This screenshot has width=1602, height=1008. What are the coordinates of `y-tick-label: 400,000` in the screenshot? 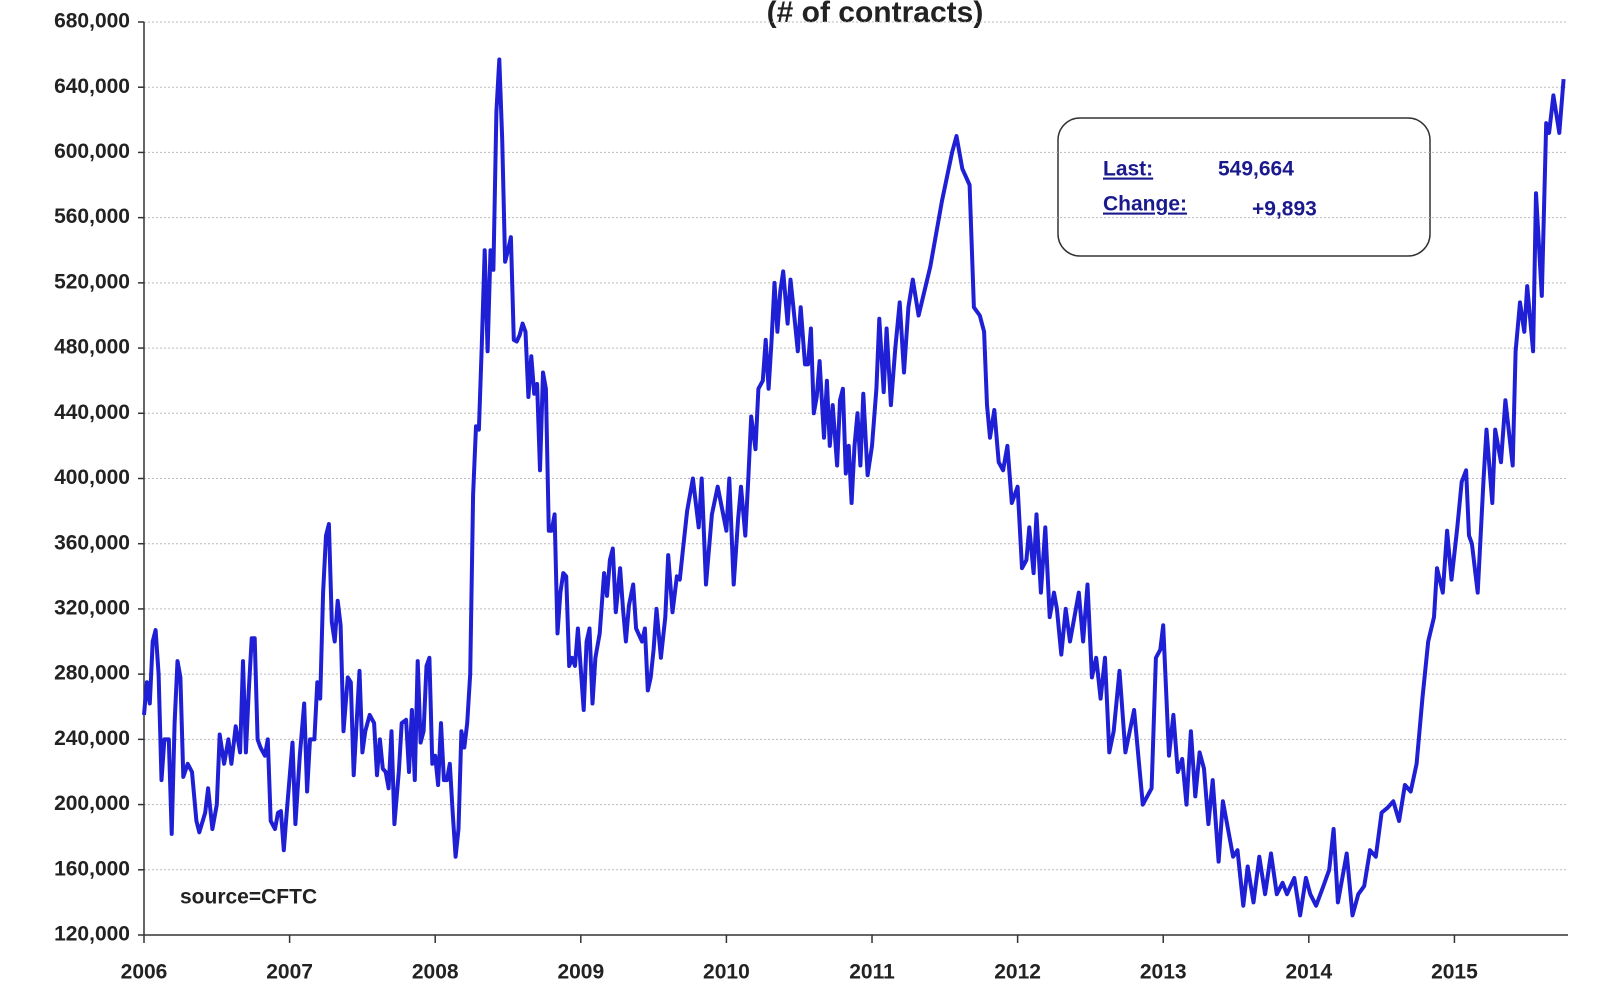 It's located at (92, 477).